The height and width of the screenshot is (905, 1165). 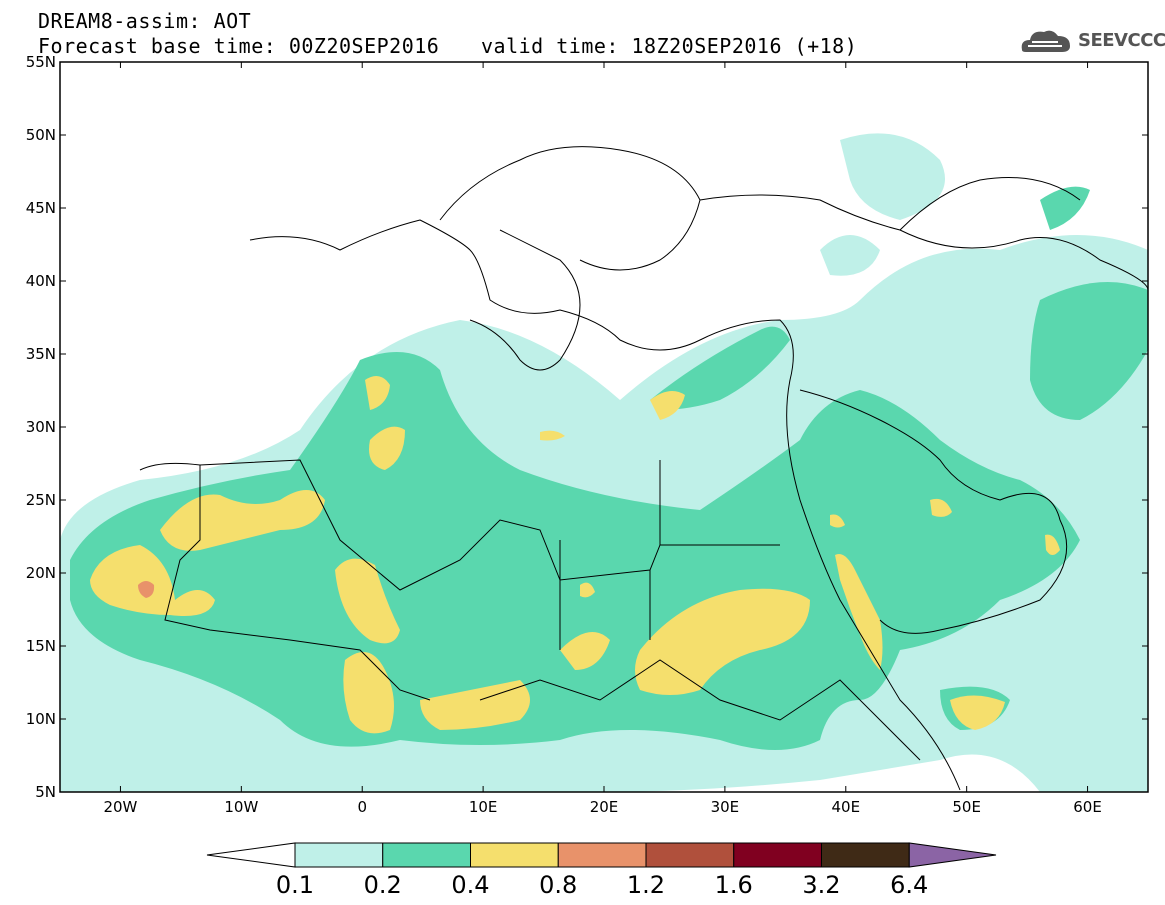 I want to click on colorbar-label: 6.4, so click(x=909, y=885).